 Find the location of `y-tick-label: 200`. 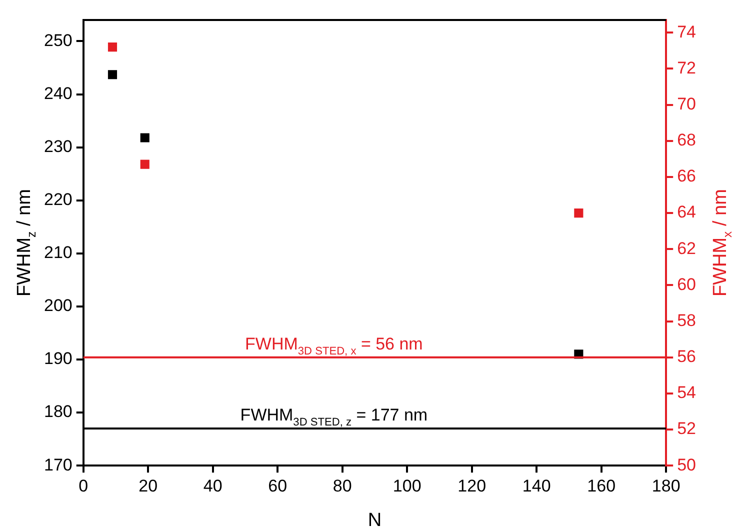

y-tick-label: 200 is located at coordinates (58, 306).